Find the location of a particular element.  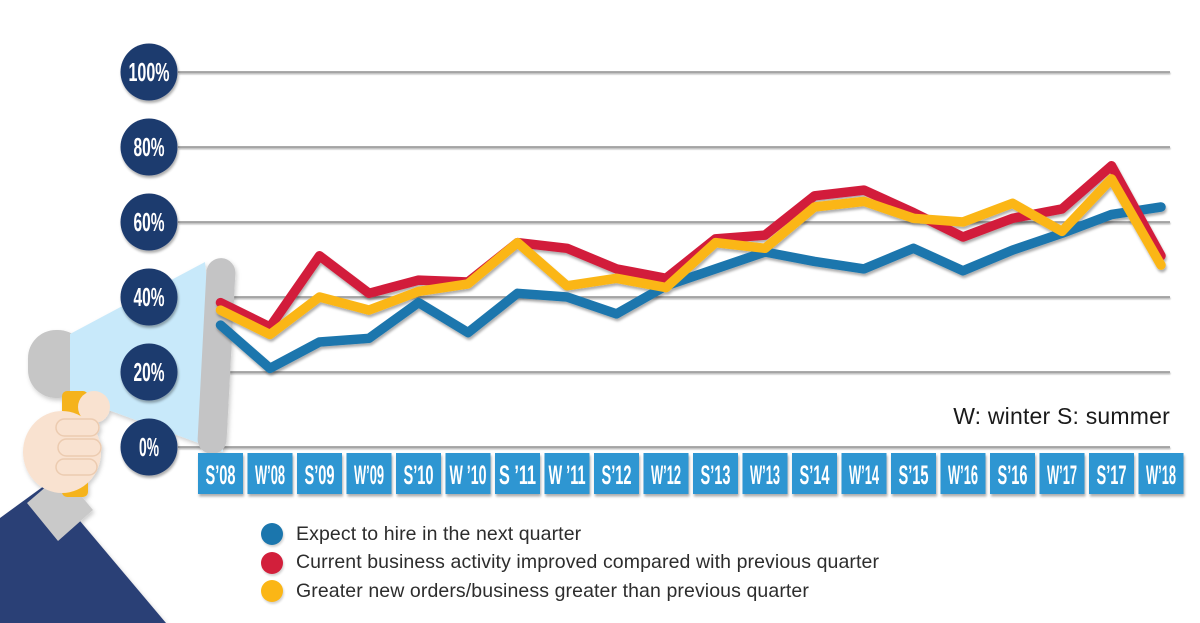

axis-note: W: winter S: summer is located at coordinates (1061, 416).